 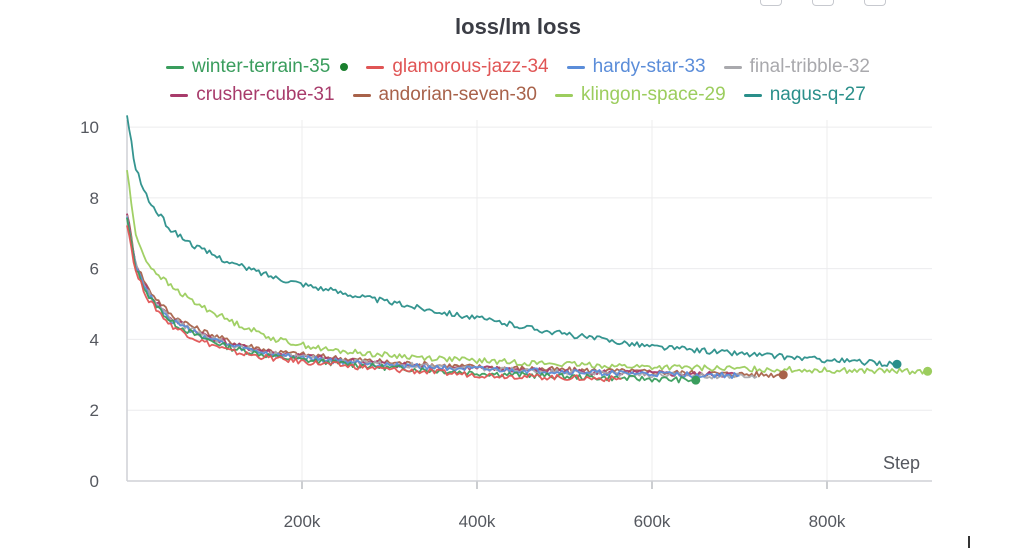 What do you see at coordinates (94, 410) in the screenshot?
I see `y-tick-label: 2` at bounding box center [94, 410].